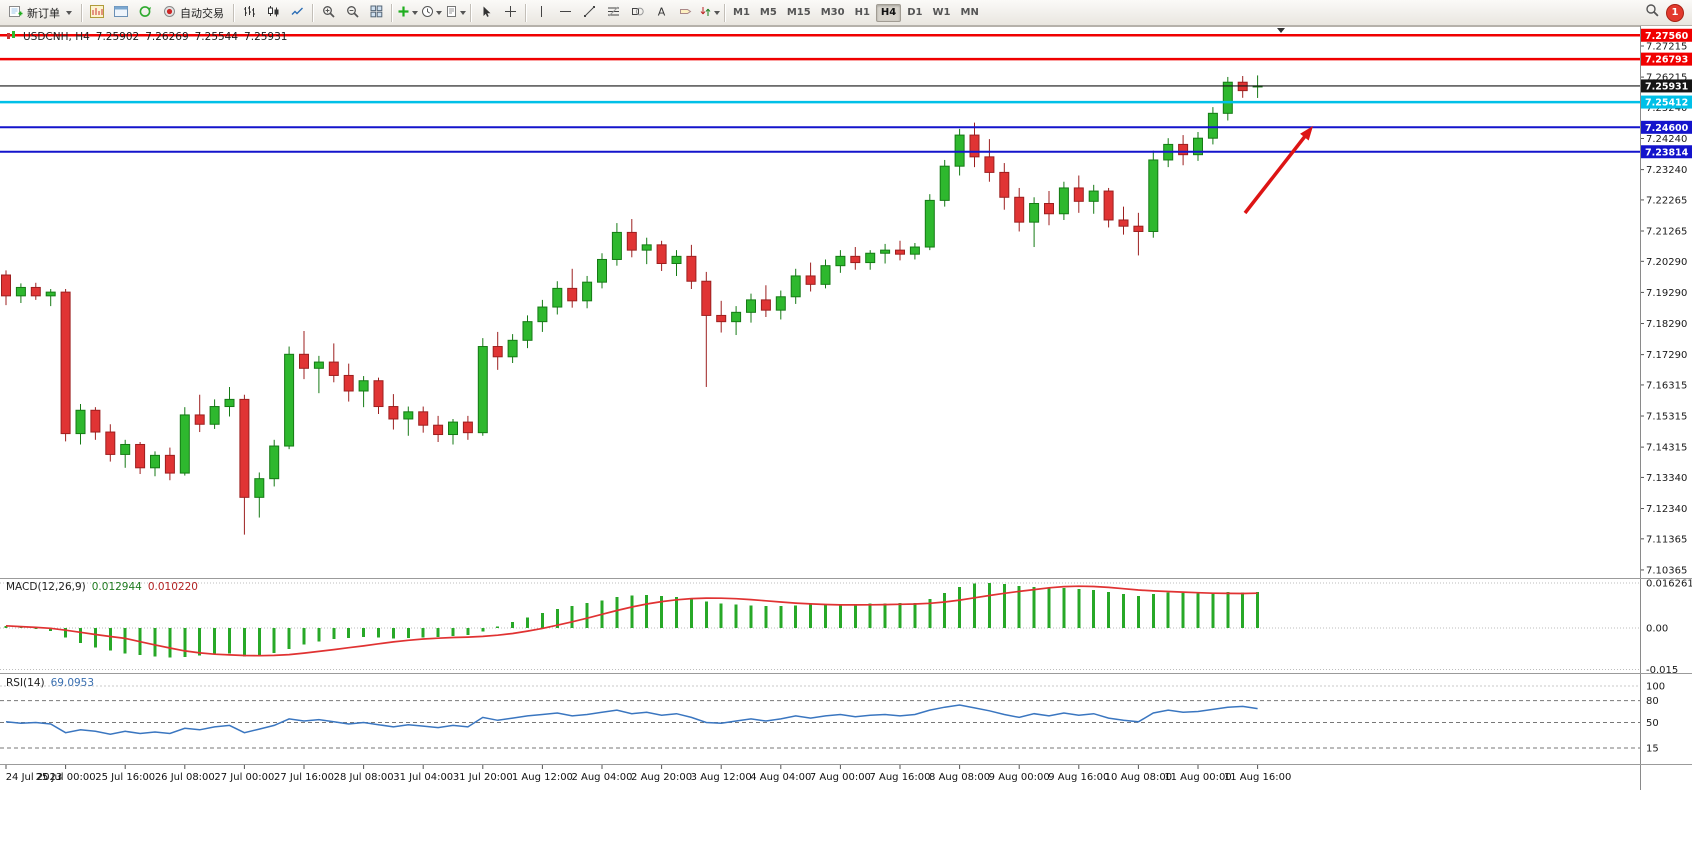  What do you see at coordinates (541, 13) in the screenshot?
I see `vertical-line-button` at bounding box center [541, 13].